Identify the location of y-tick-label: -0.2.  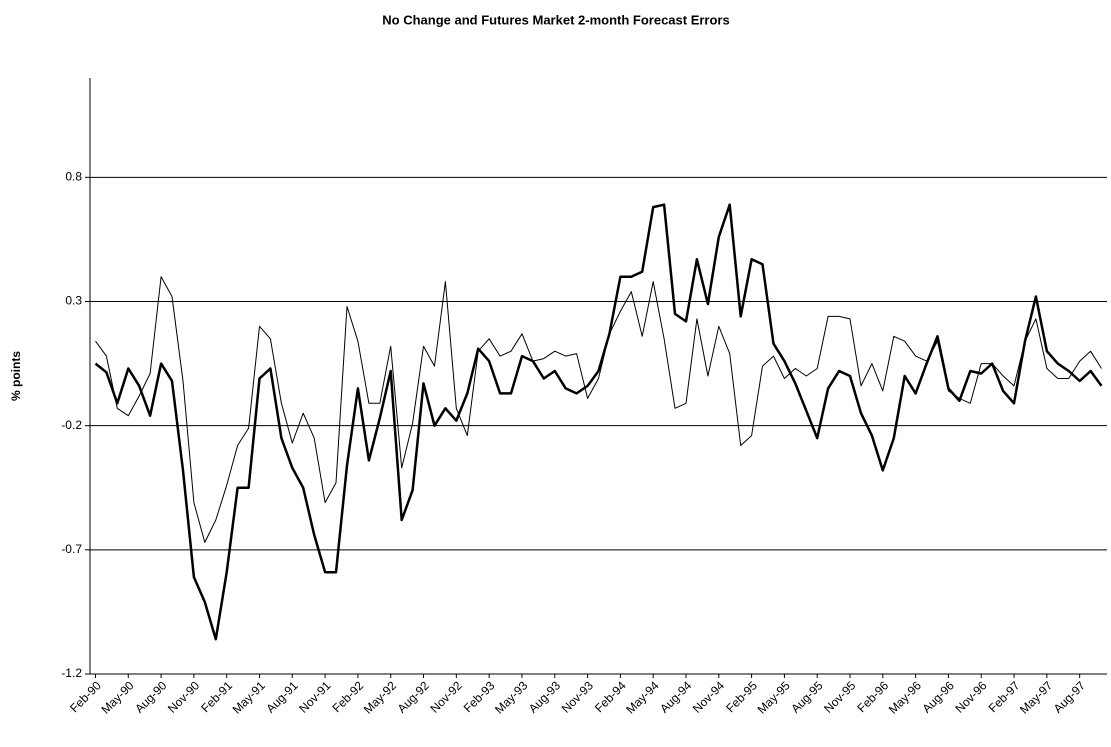
(71, 425).